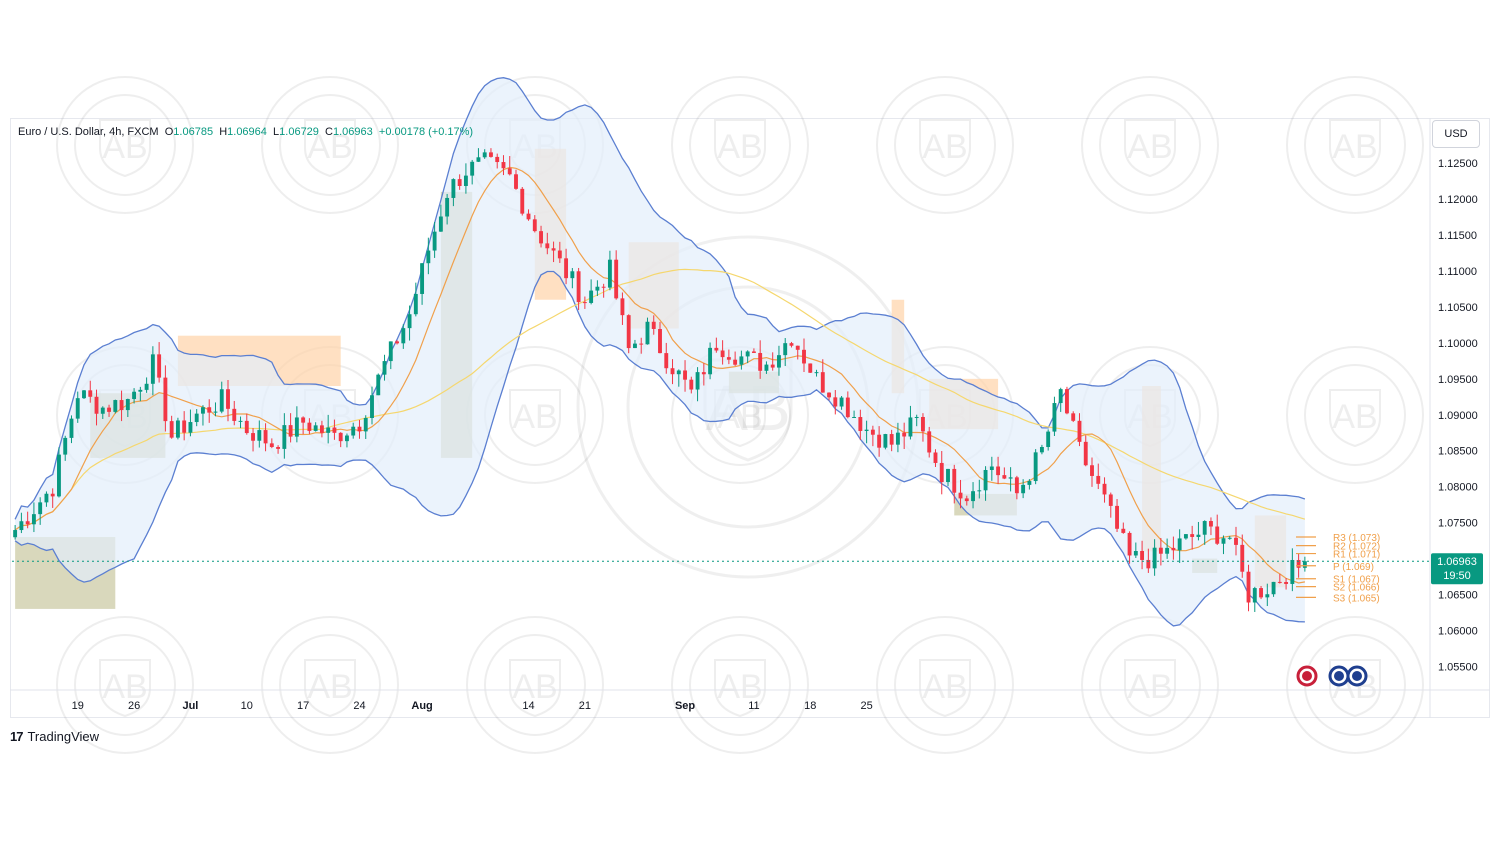  Describe the element at coordinates (1356, 538) in the screenshot. I see `pivot-label: R3 (1.073)` at that location.